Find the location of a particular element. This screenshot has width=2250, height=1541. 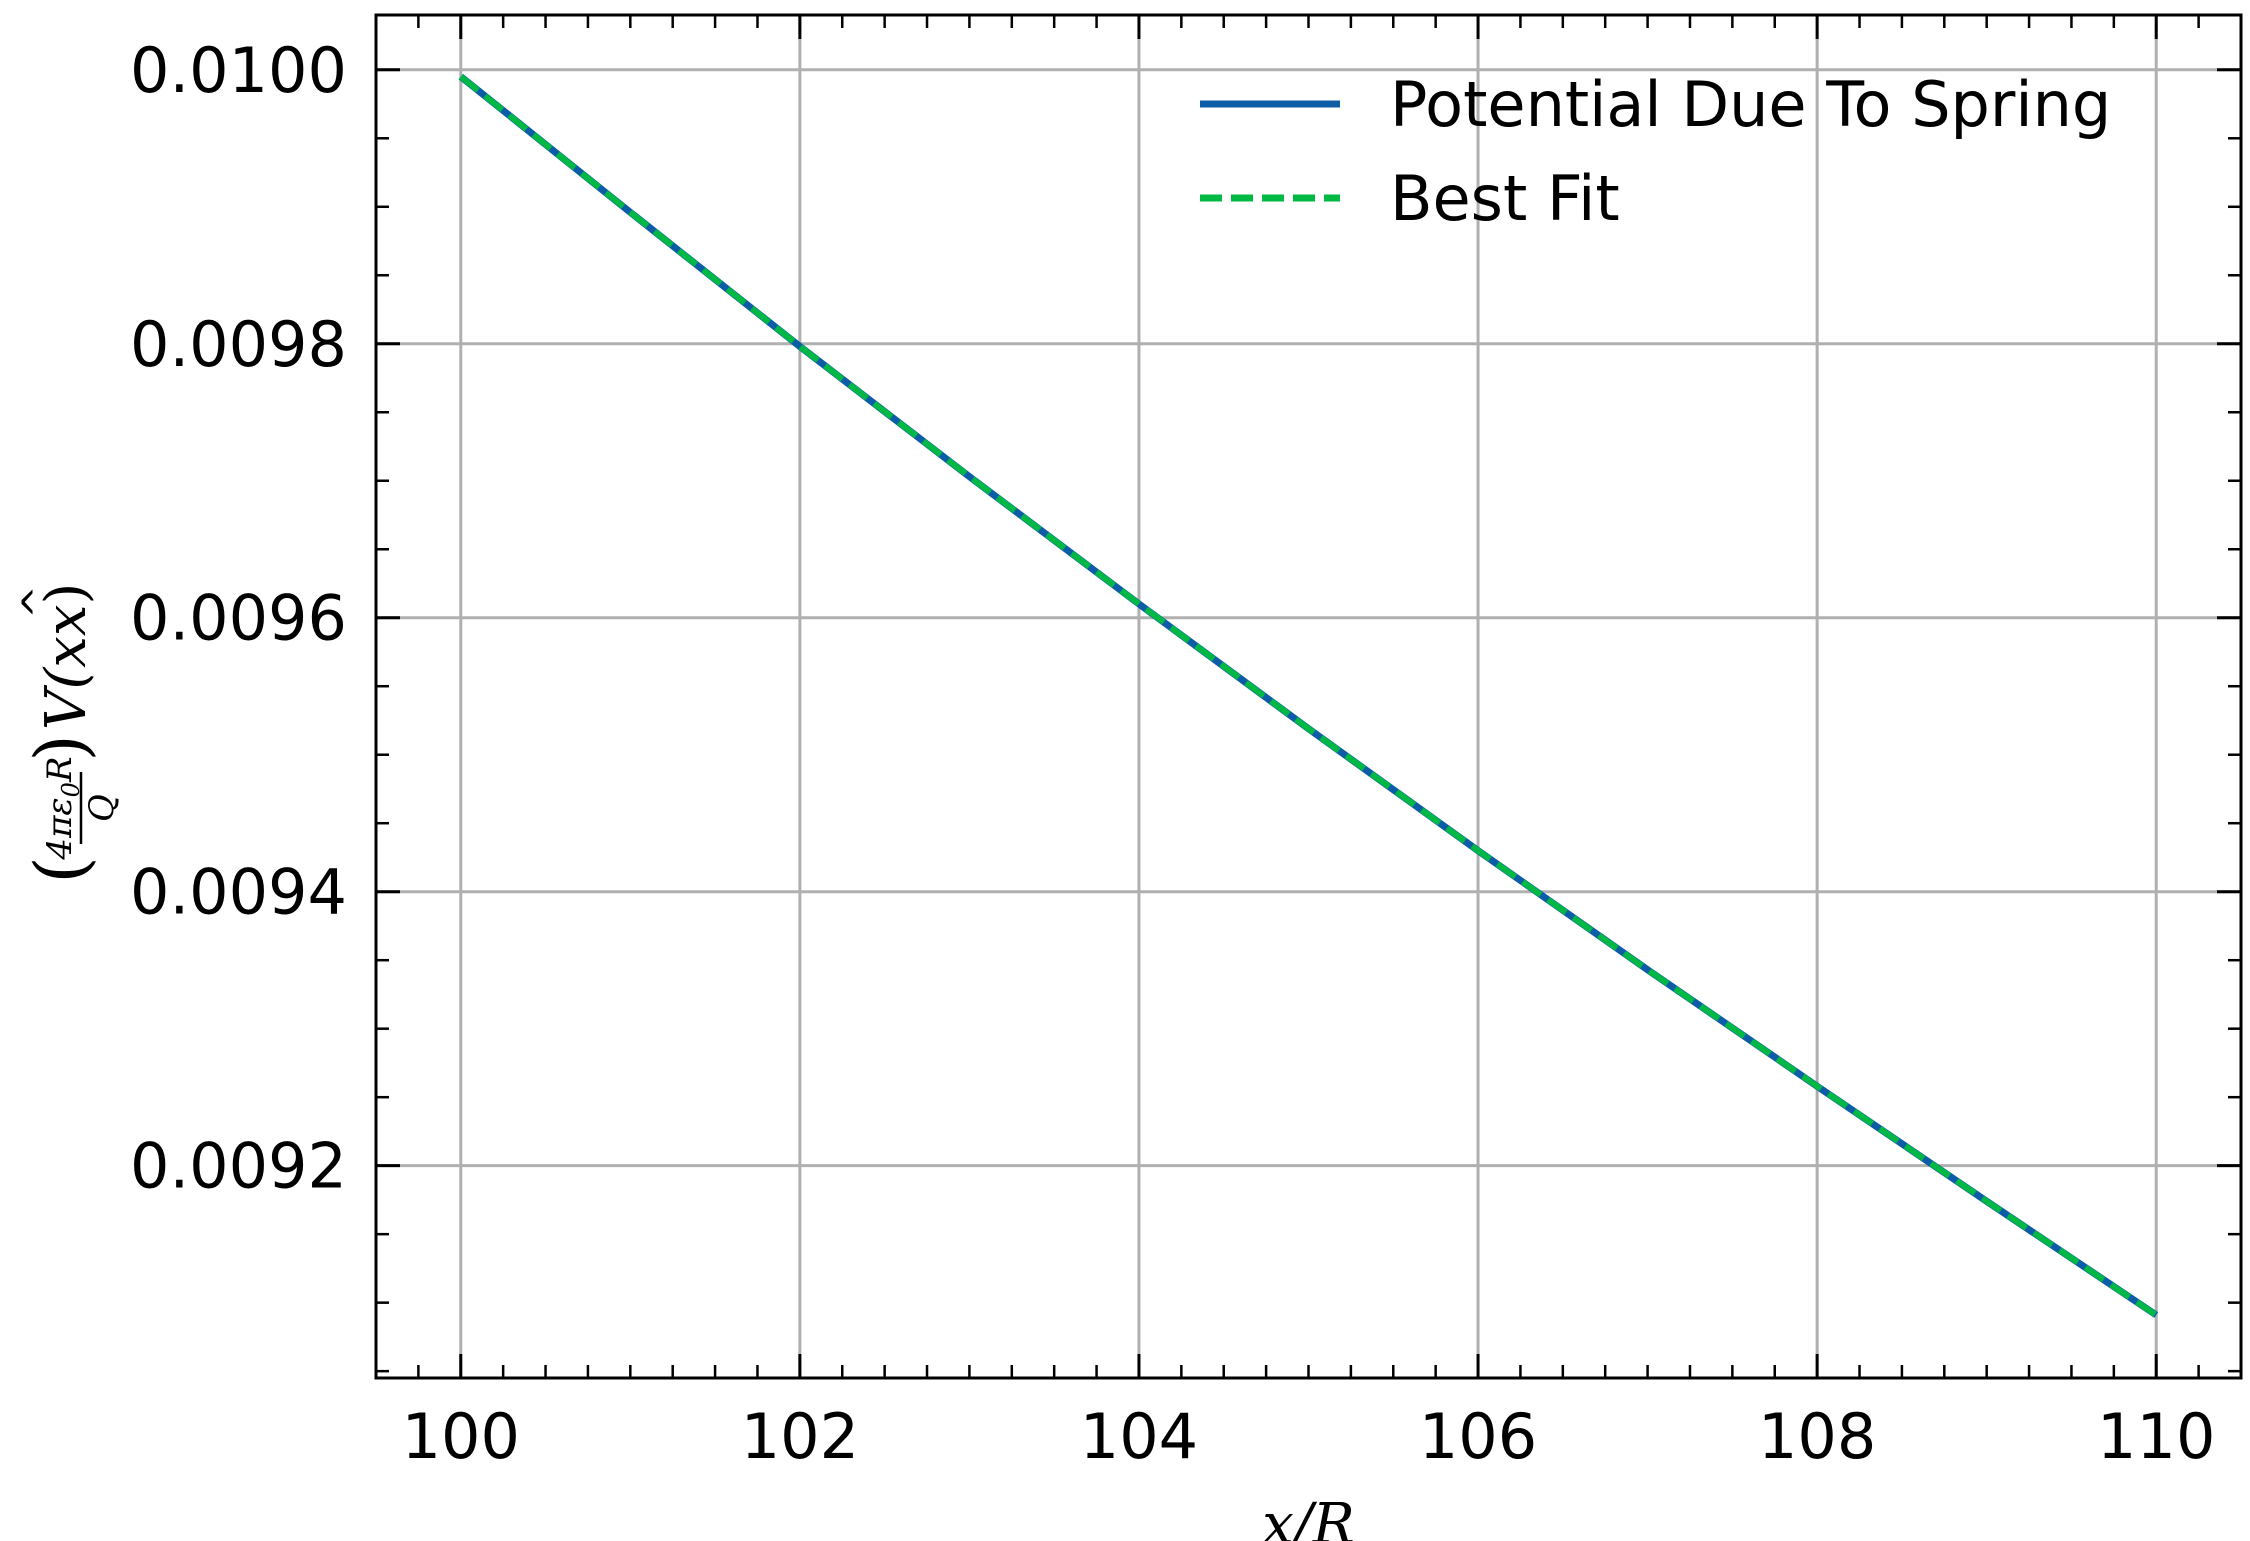

y-axis-label: ( 4πε0R Q ) V(xx) ^ is located at coordinates (68, 733).